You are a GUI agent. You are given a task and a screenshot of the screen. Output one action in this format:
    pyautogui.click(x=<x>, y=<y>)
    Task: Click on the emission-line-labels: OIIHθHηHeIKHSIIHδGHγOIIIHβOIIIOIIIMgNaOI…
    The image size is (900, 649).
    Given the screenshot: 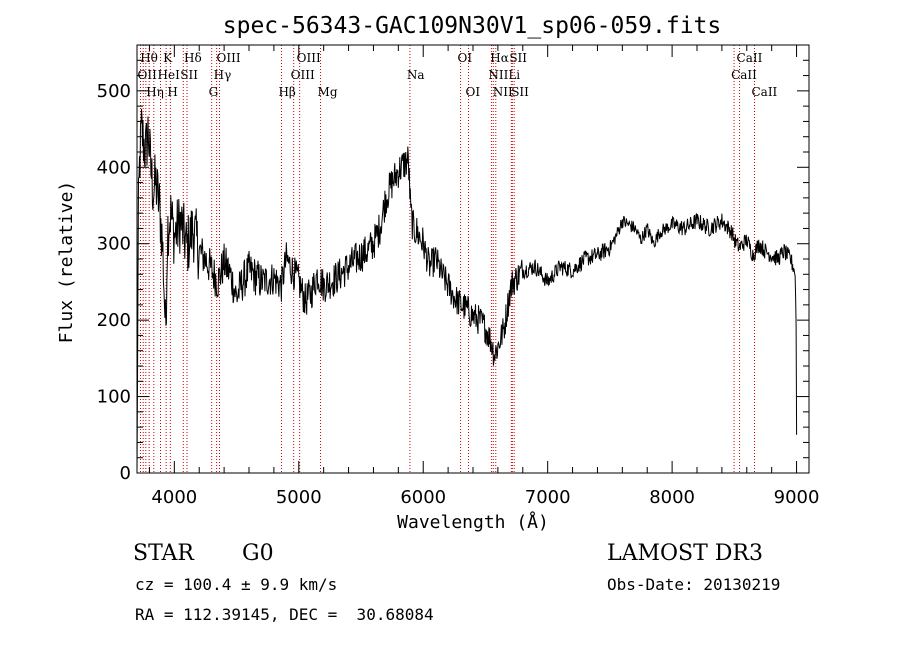 What is the action you would take?
    pyautogui.click(x=457, y=75)
    